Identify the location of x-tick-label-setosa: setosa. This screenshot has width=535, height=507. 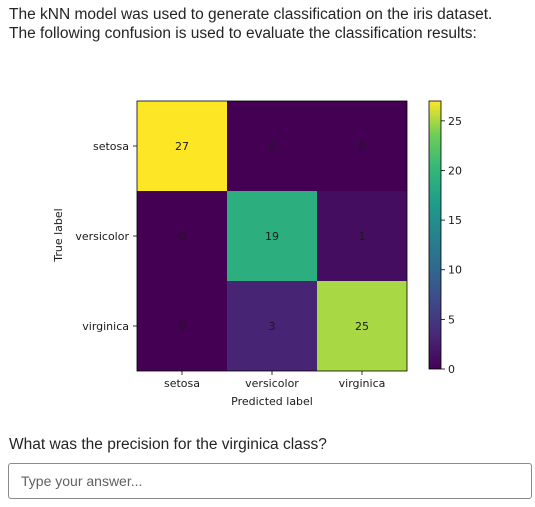
(182, 383).